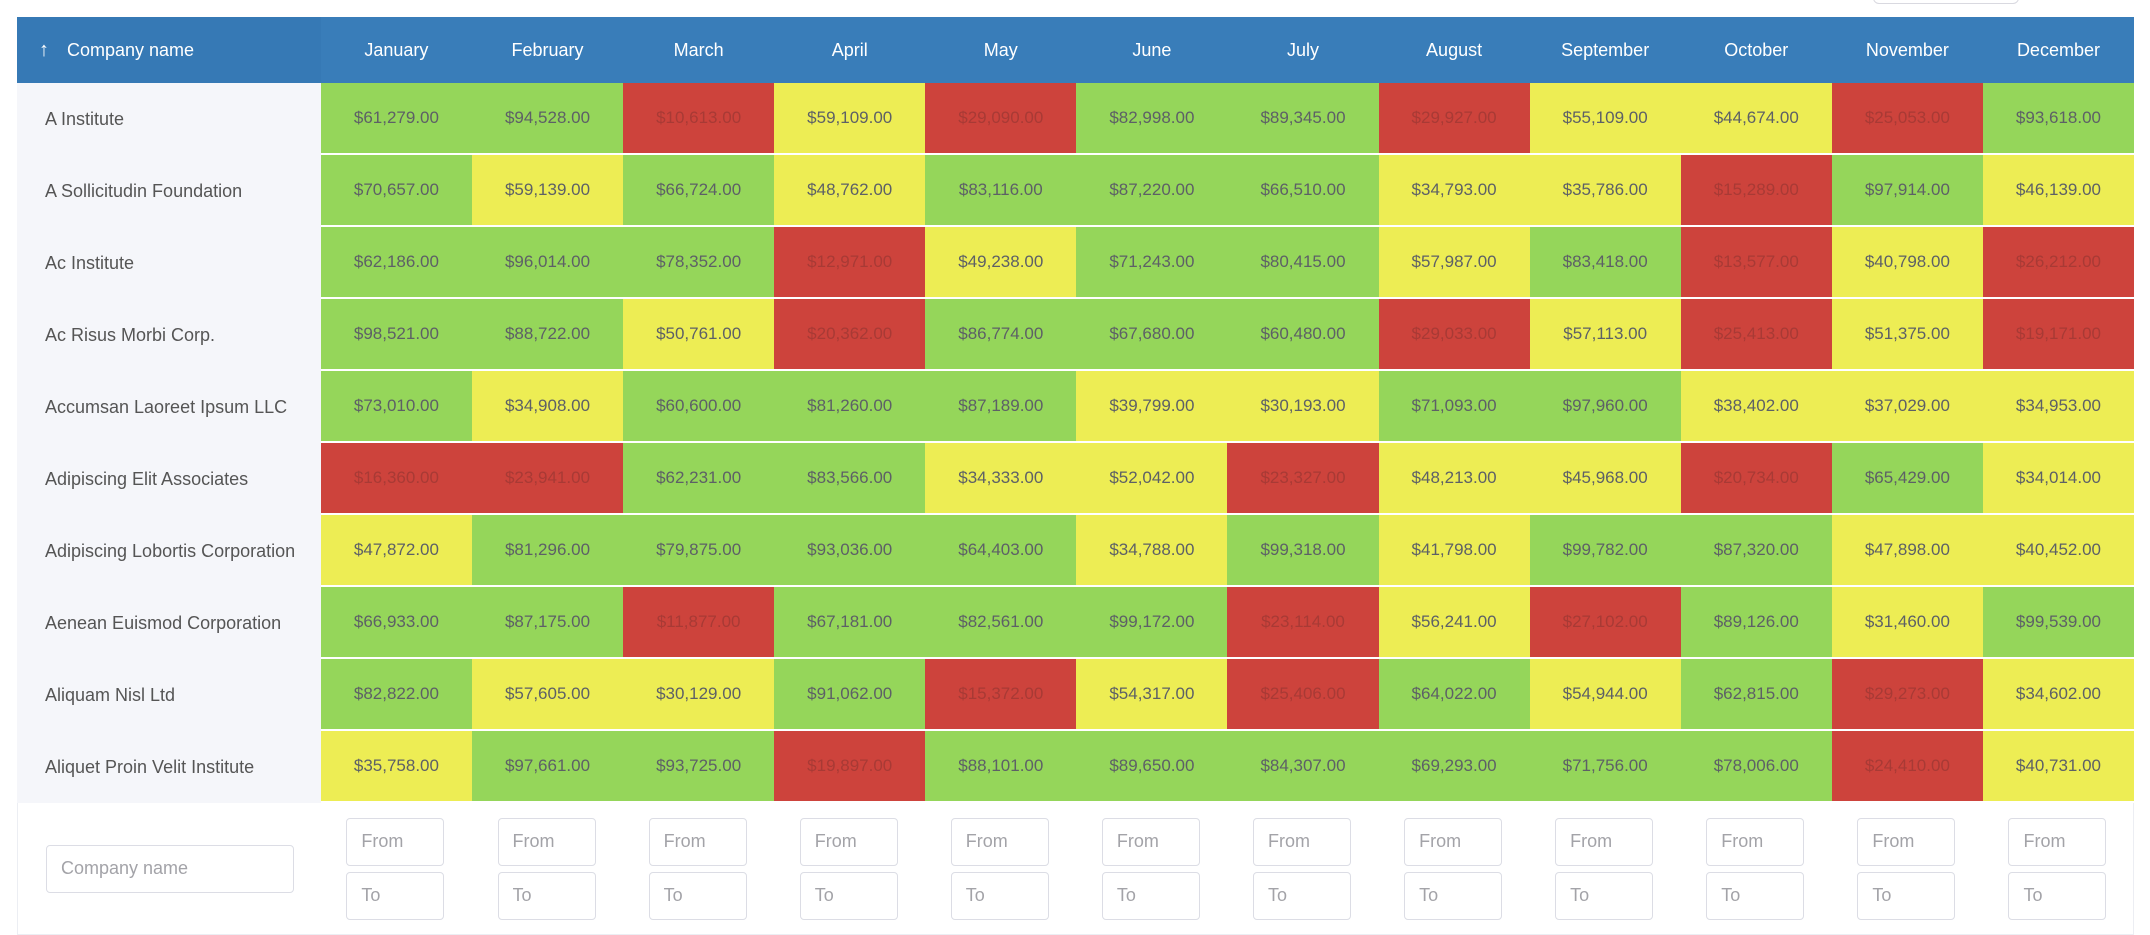  What do you see at coordinates (1152, 190) in the screenshot?
I see `value-cell-june: $87,220.00` at bounding box center [1152, 190].